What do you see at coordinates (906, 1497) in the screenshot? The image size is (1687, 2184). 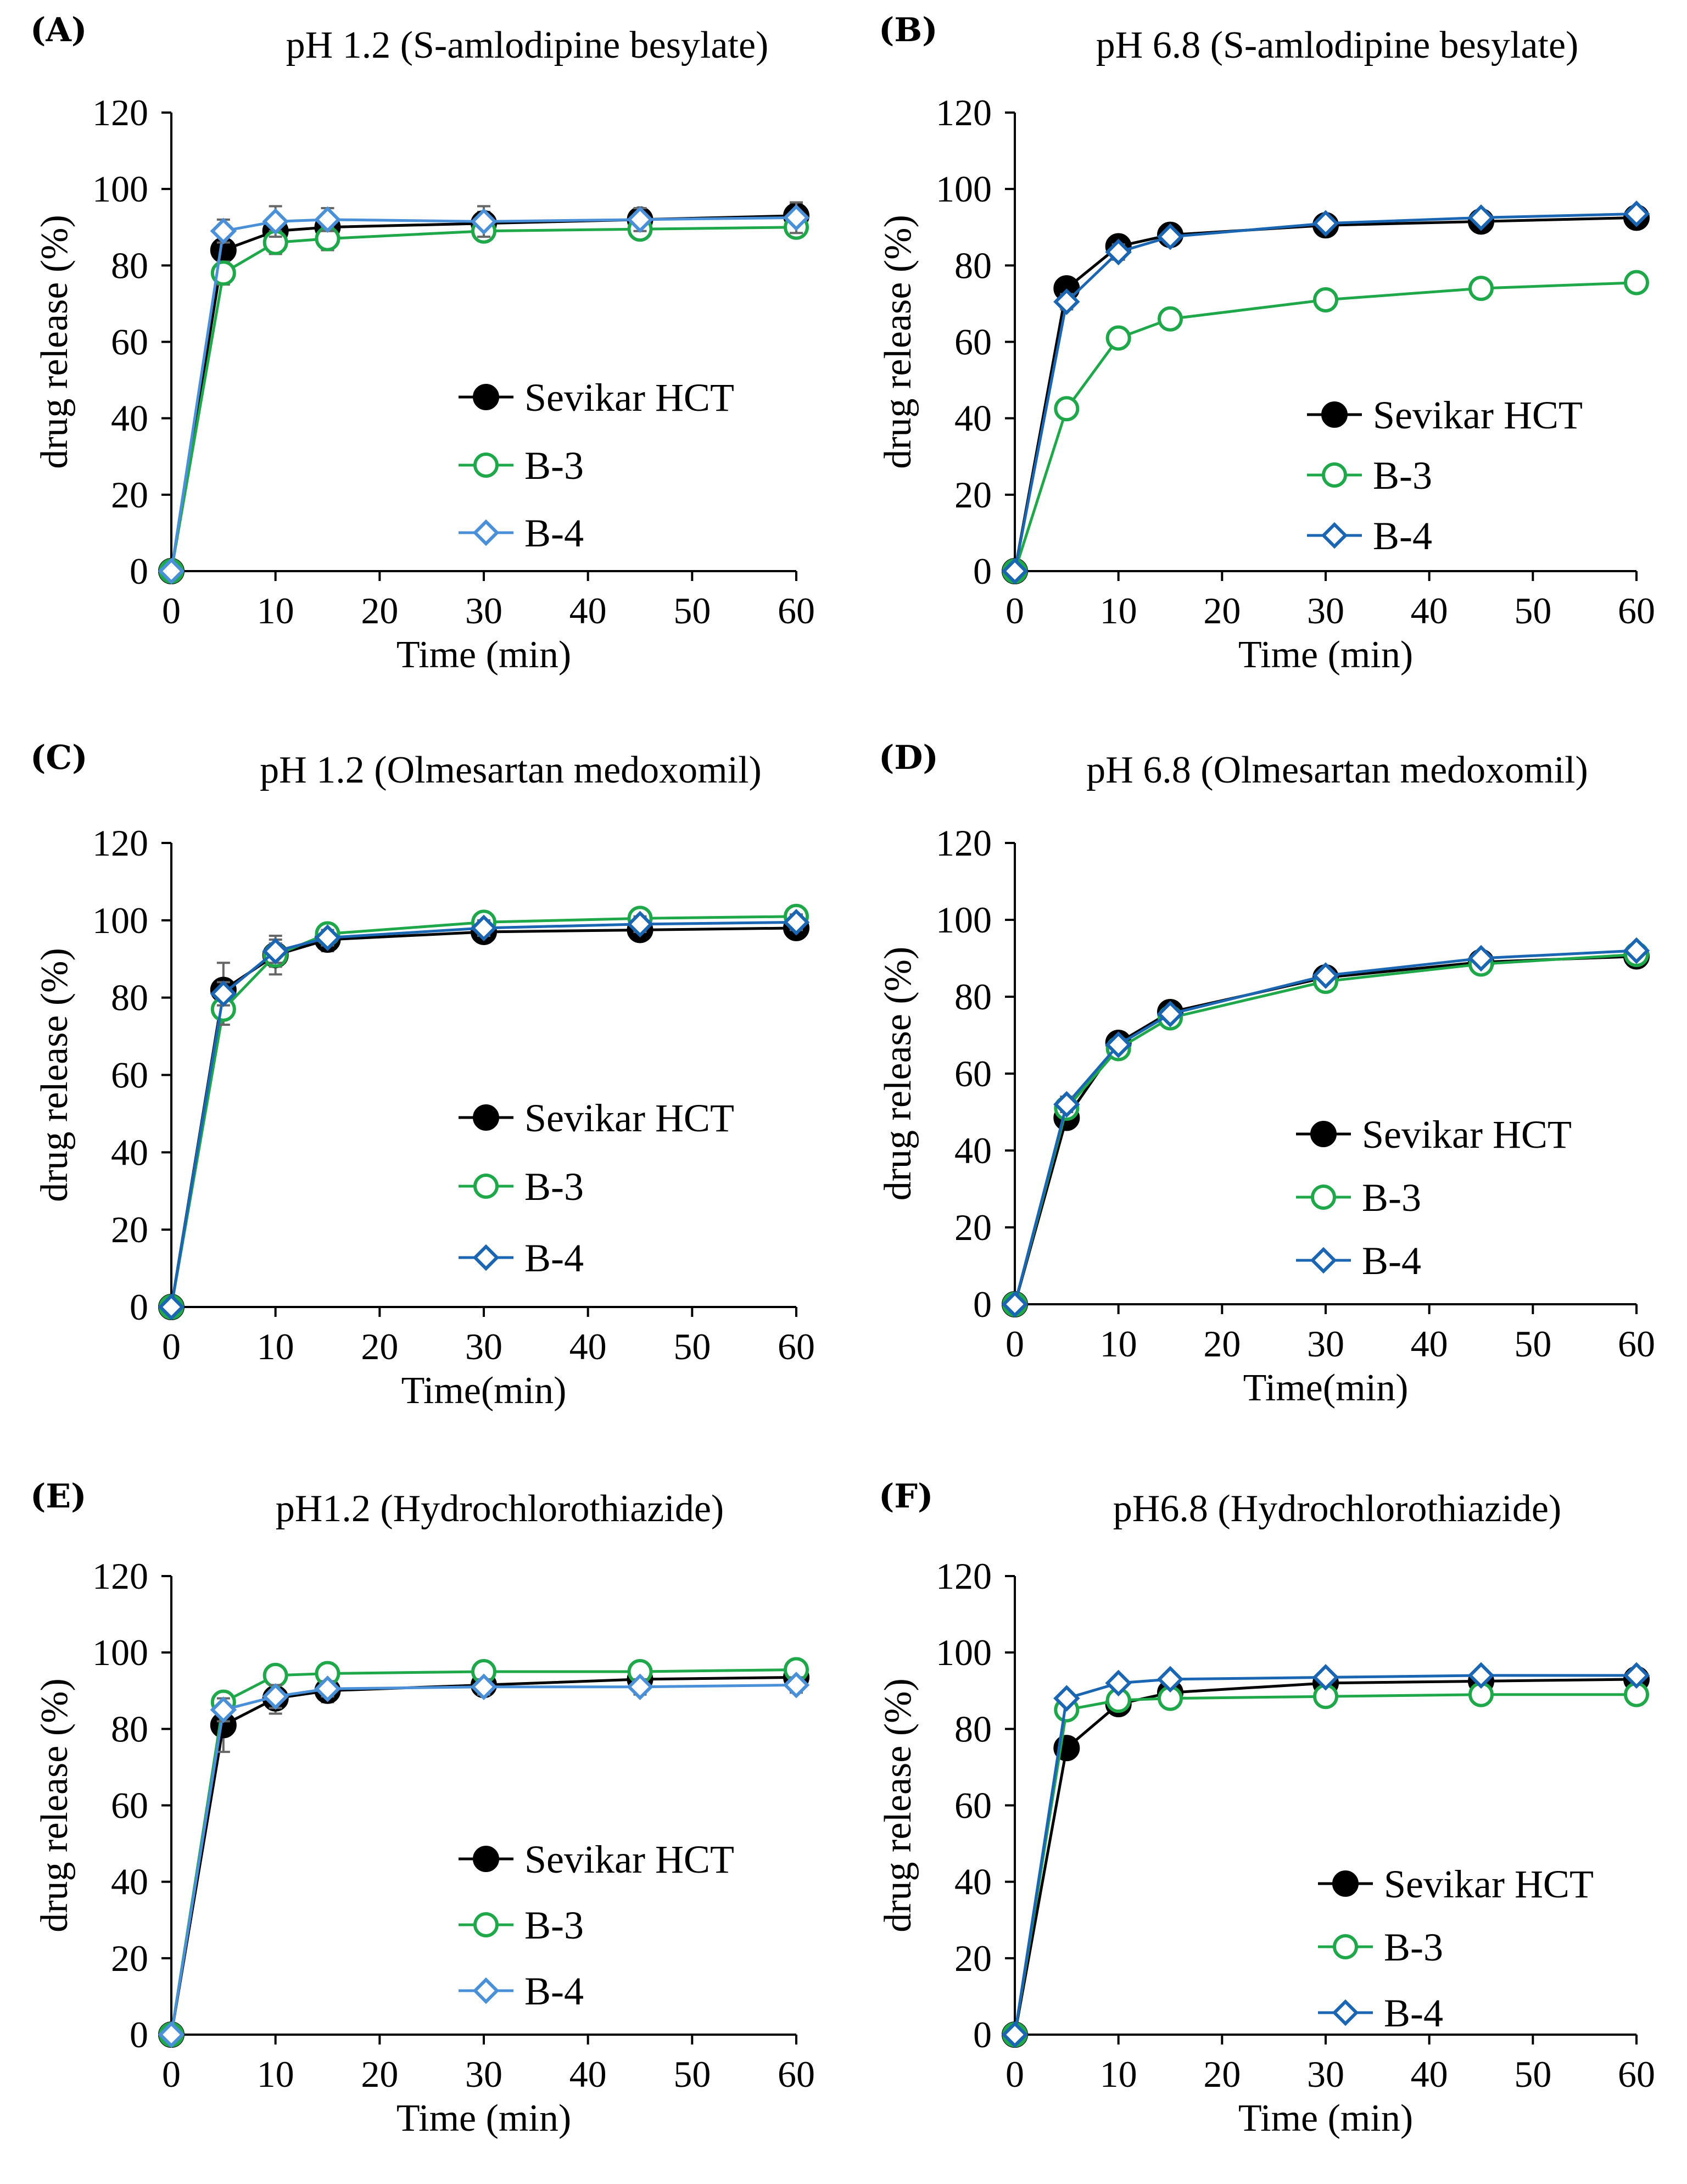 I see `panel-label: (F)` at bounding box center [906, 1497].